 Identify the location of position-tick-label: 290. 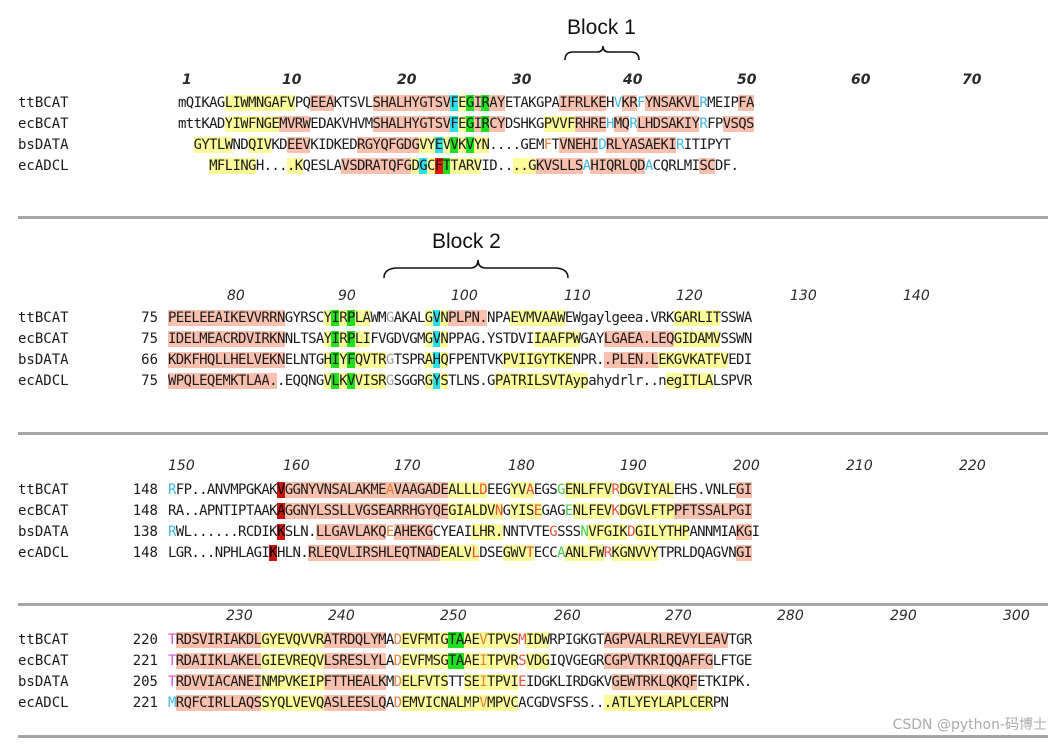
(903, 616).